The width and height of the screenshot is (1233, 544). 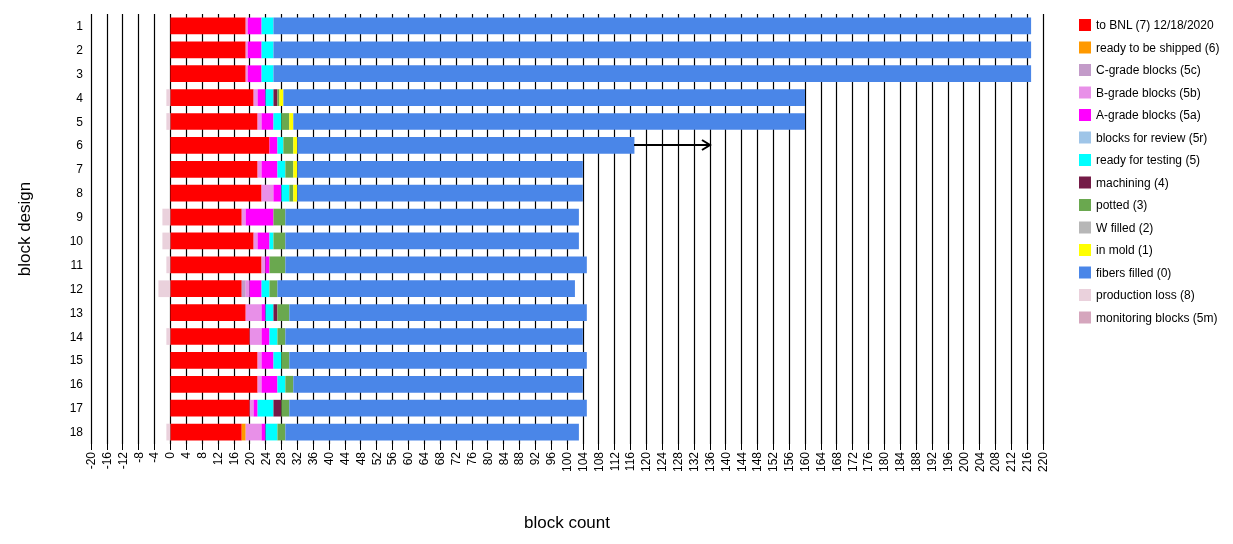 I want to click on legend-label: blocks for review (5r), so click(x=1152, y=137).